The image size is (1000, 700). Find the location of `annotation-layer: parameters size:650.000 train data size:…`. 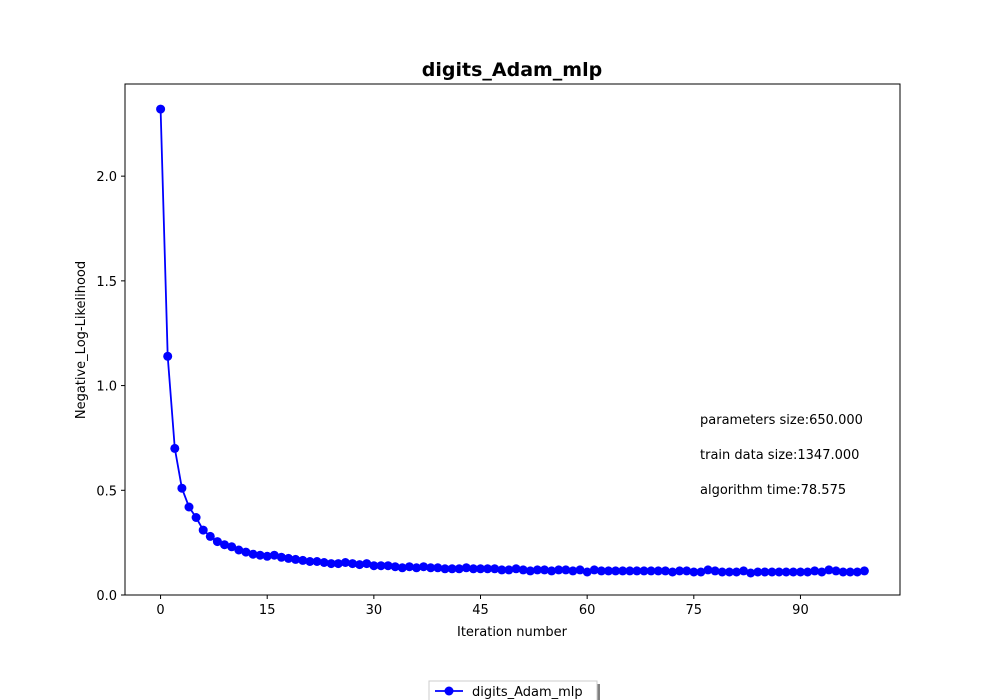

annotation-layer: parameters size:650.000 train data size:… is located at coordinates (781, 455).